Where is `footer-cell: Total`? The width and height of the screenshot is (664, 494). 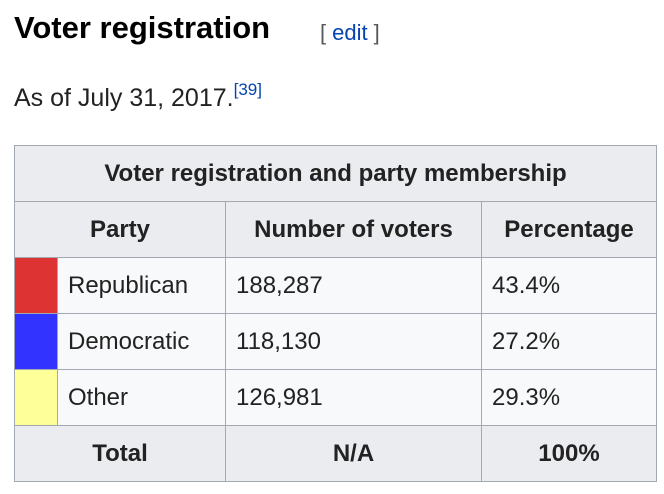 footer-cell: Total is located at coordinates (120, 453).